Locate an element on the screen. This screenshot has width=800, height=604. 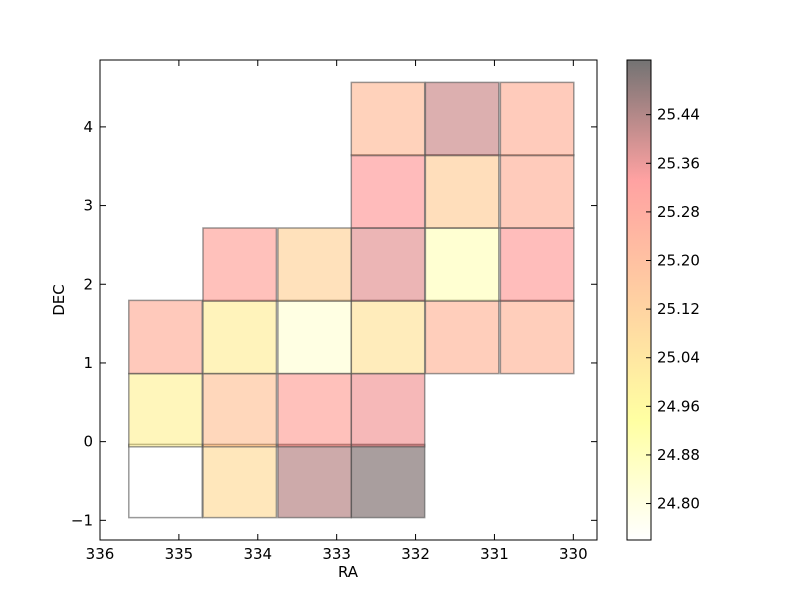
colorbar-tick-label: 25.28 is located at coordinates (678, 212).